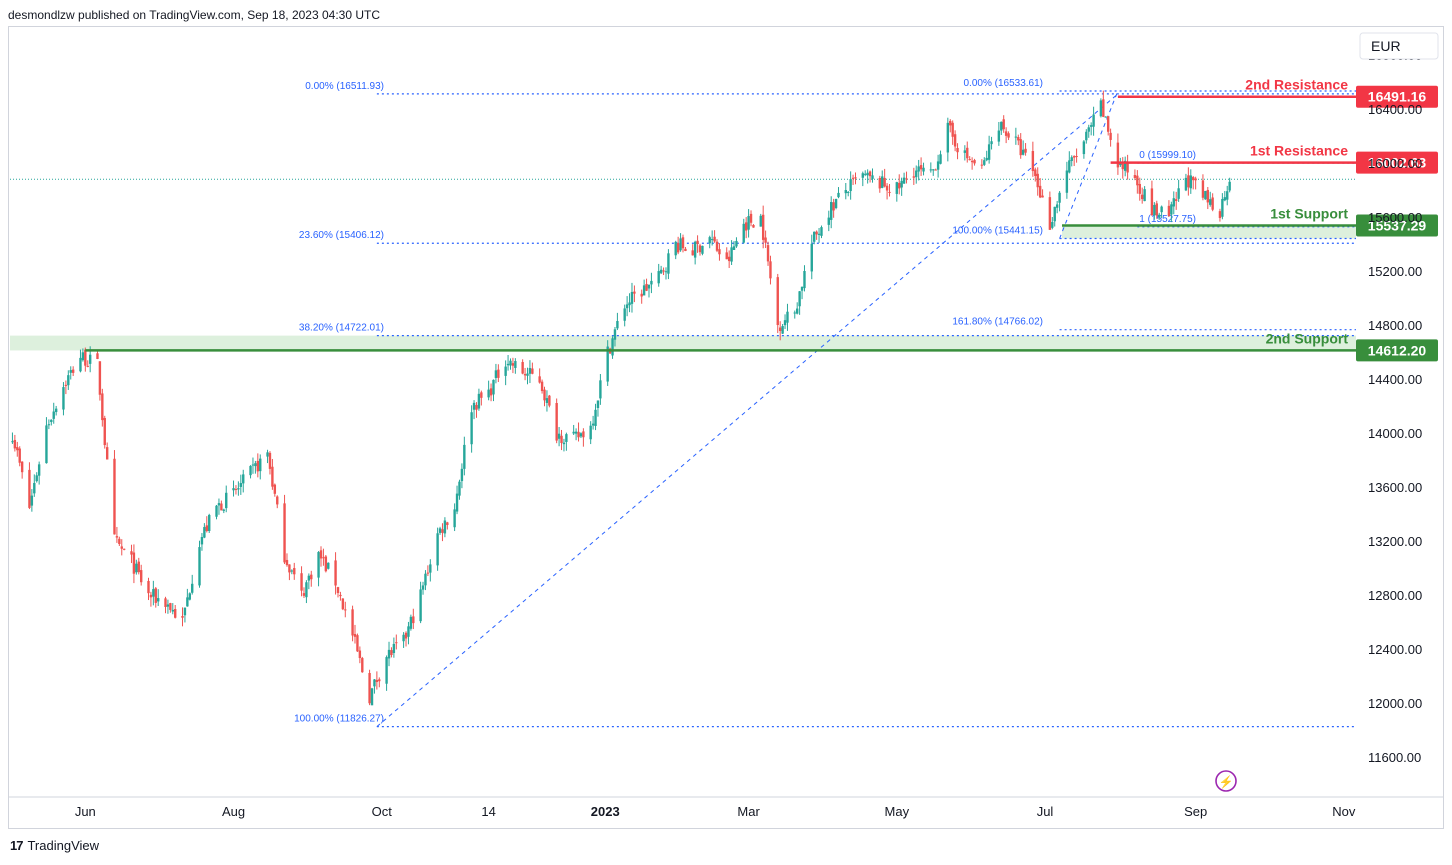  I want to click on lightning-icon: ⚡, so click(1226, 782).